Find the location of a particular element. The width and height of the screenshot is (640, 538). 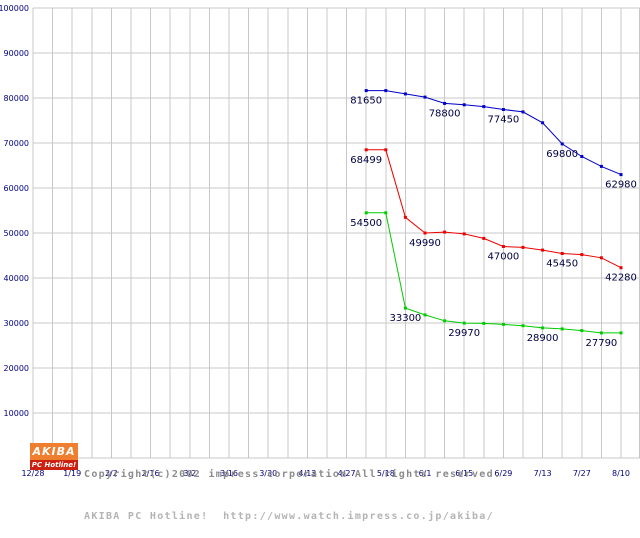

series-blue-value-label: 81650 is located at coordinates (366, 101).